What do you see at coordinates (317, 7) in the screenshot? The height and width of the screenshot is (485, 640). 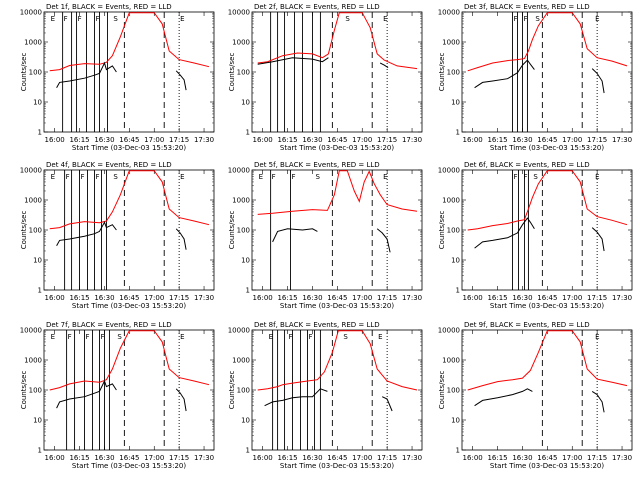 I see `panel-title: Det 2f, BLACK = Events, RED = LLD` at bounding box center [317, 7].